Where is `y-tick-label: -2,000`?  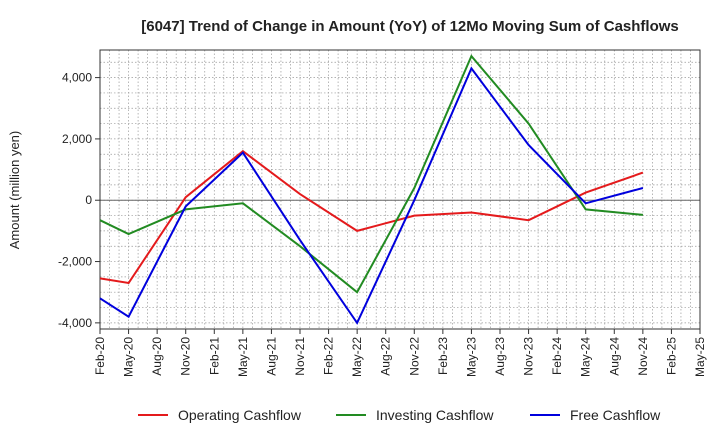 y-tick-label: -2,000 is located at coordinates (75, 262).